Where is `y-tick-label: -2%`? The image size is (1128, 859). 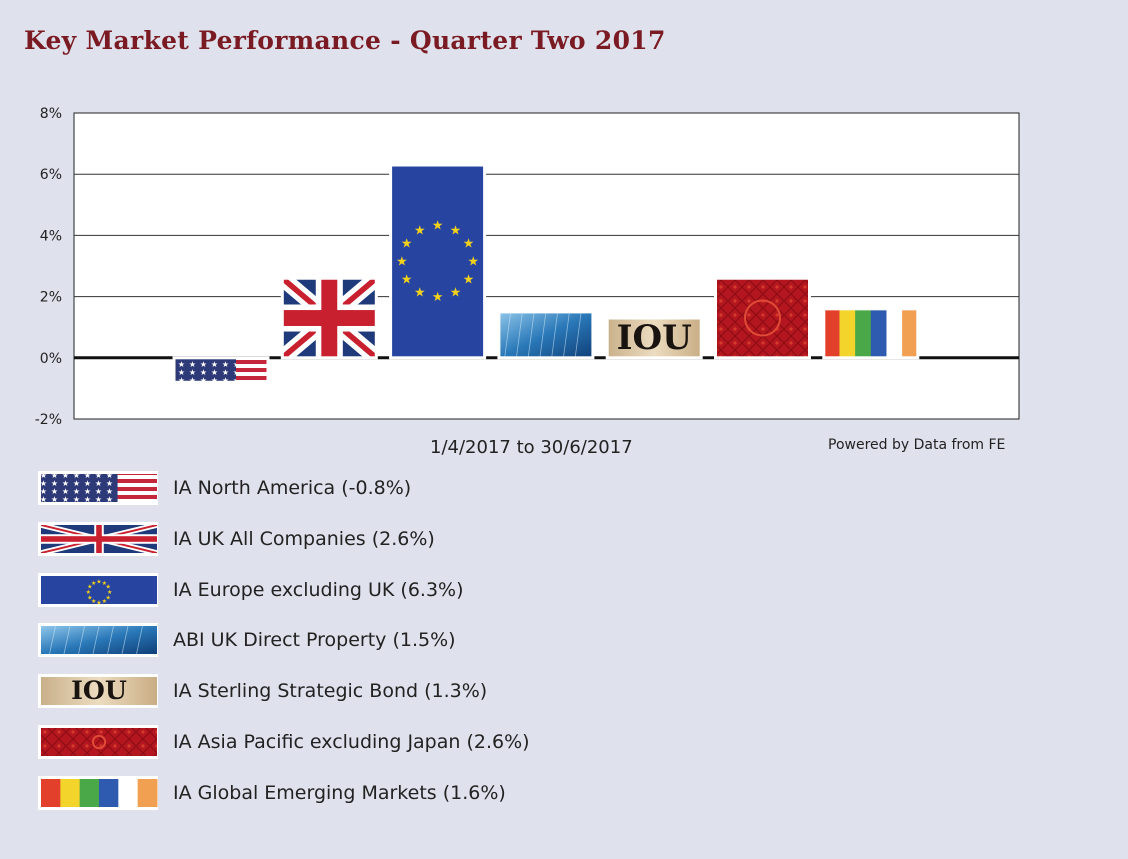 y-tick-label: -2% is located at coordinates (48, 420).